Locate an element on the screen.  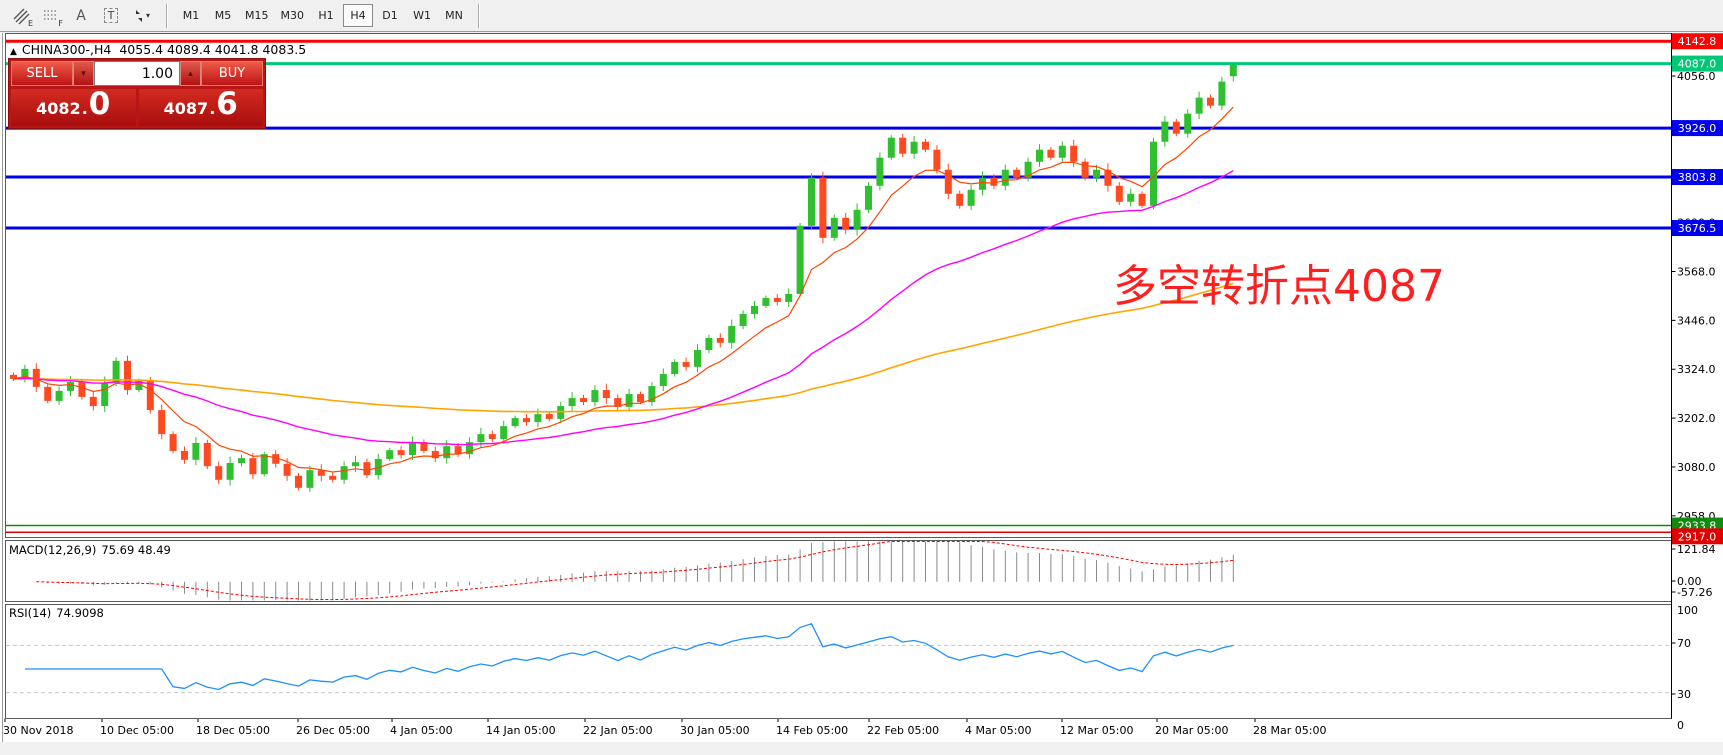
volume-increase-button: ▲ is located at coordinates (190, 73).